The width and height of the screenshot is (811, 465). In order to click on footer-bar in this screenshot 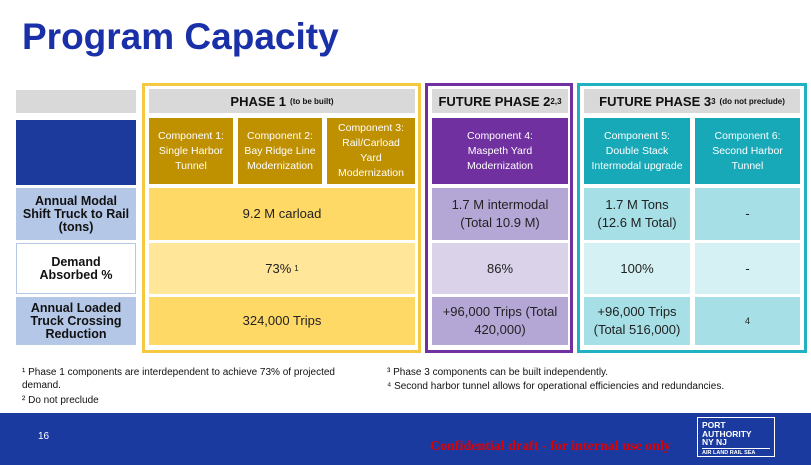, I will do `click(405, 439)`.